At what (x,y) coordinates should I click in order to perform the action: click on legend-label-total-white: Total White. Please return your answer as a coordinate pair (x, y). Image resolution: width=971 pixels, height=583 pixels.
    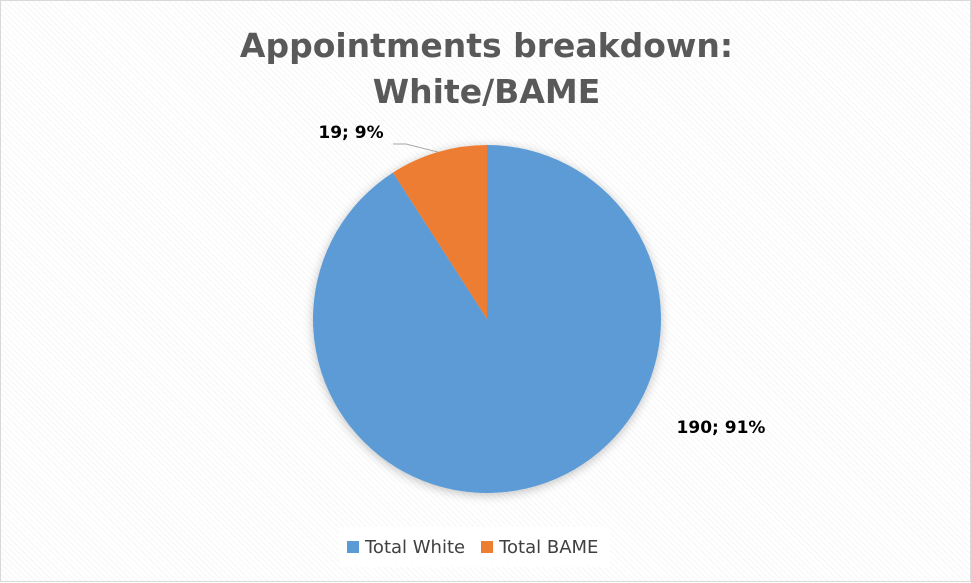
    Looking at the image, I should click on (415, 547).